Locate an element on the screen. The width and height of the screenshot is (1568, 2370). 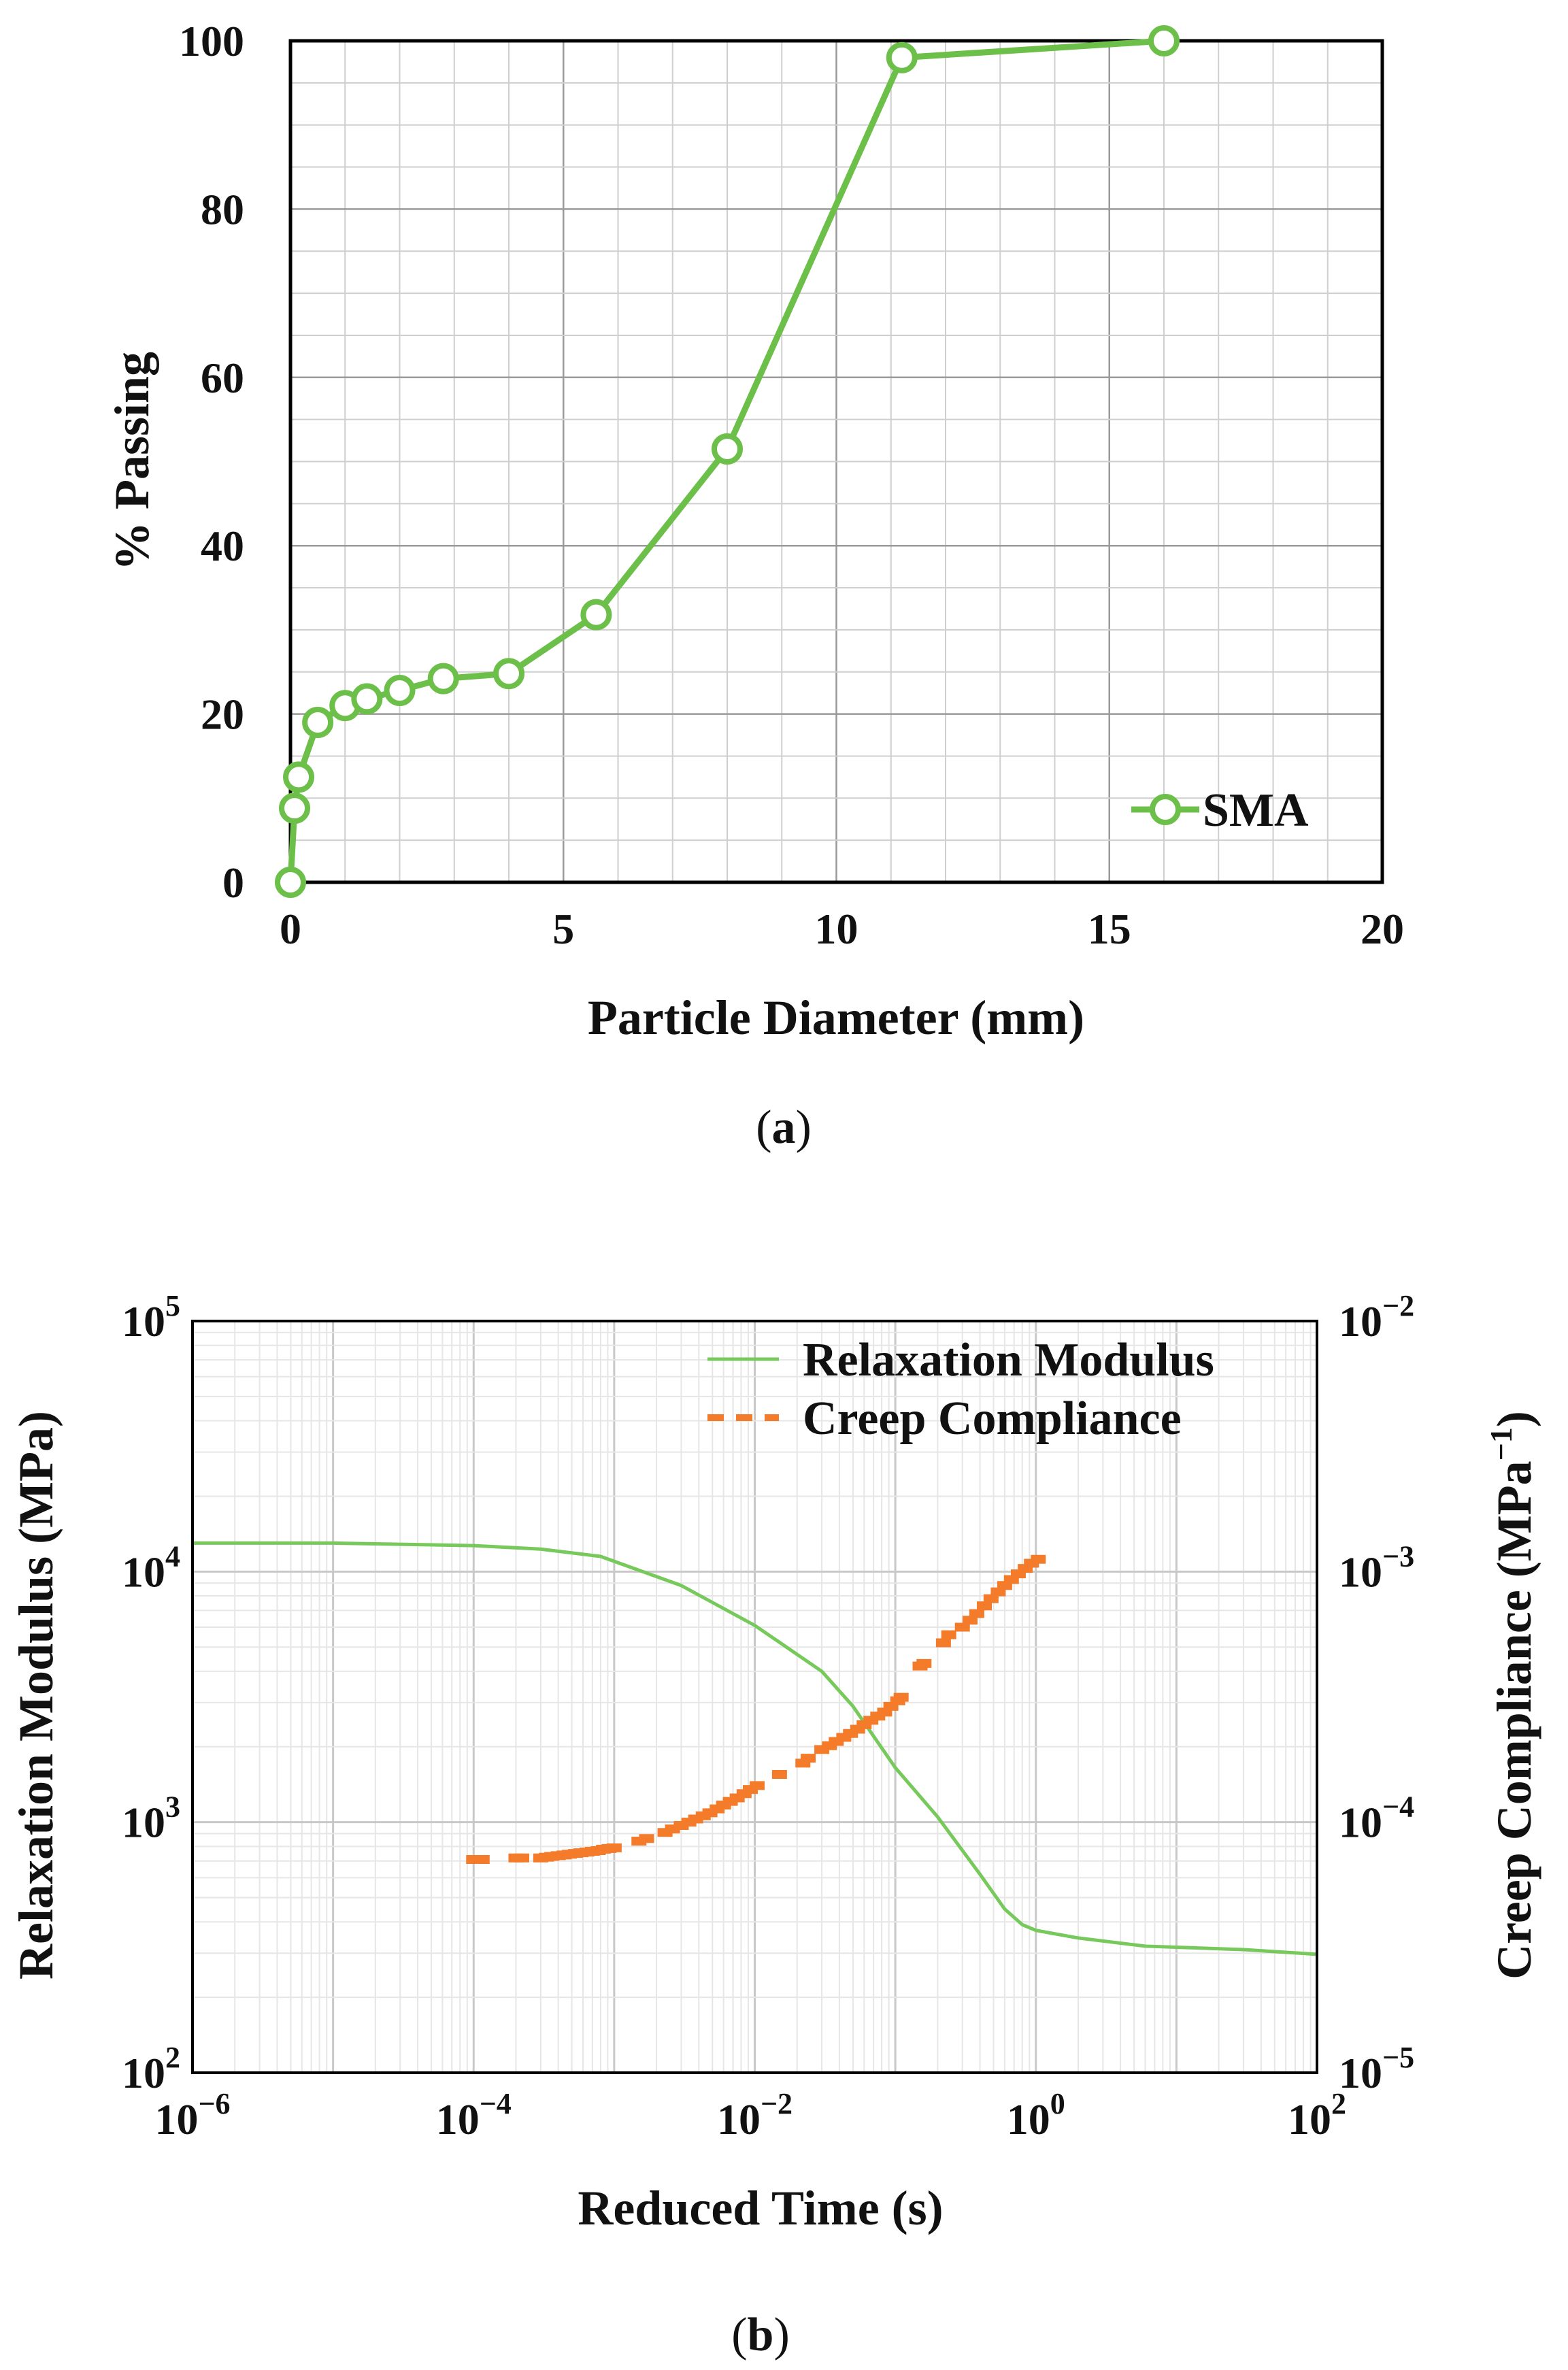
panel-b-left-y-axis-title: Relaxation Modulus (MPa) is located at coordinates (36, 1695).